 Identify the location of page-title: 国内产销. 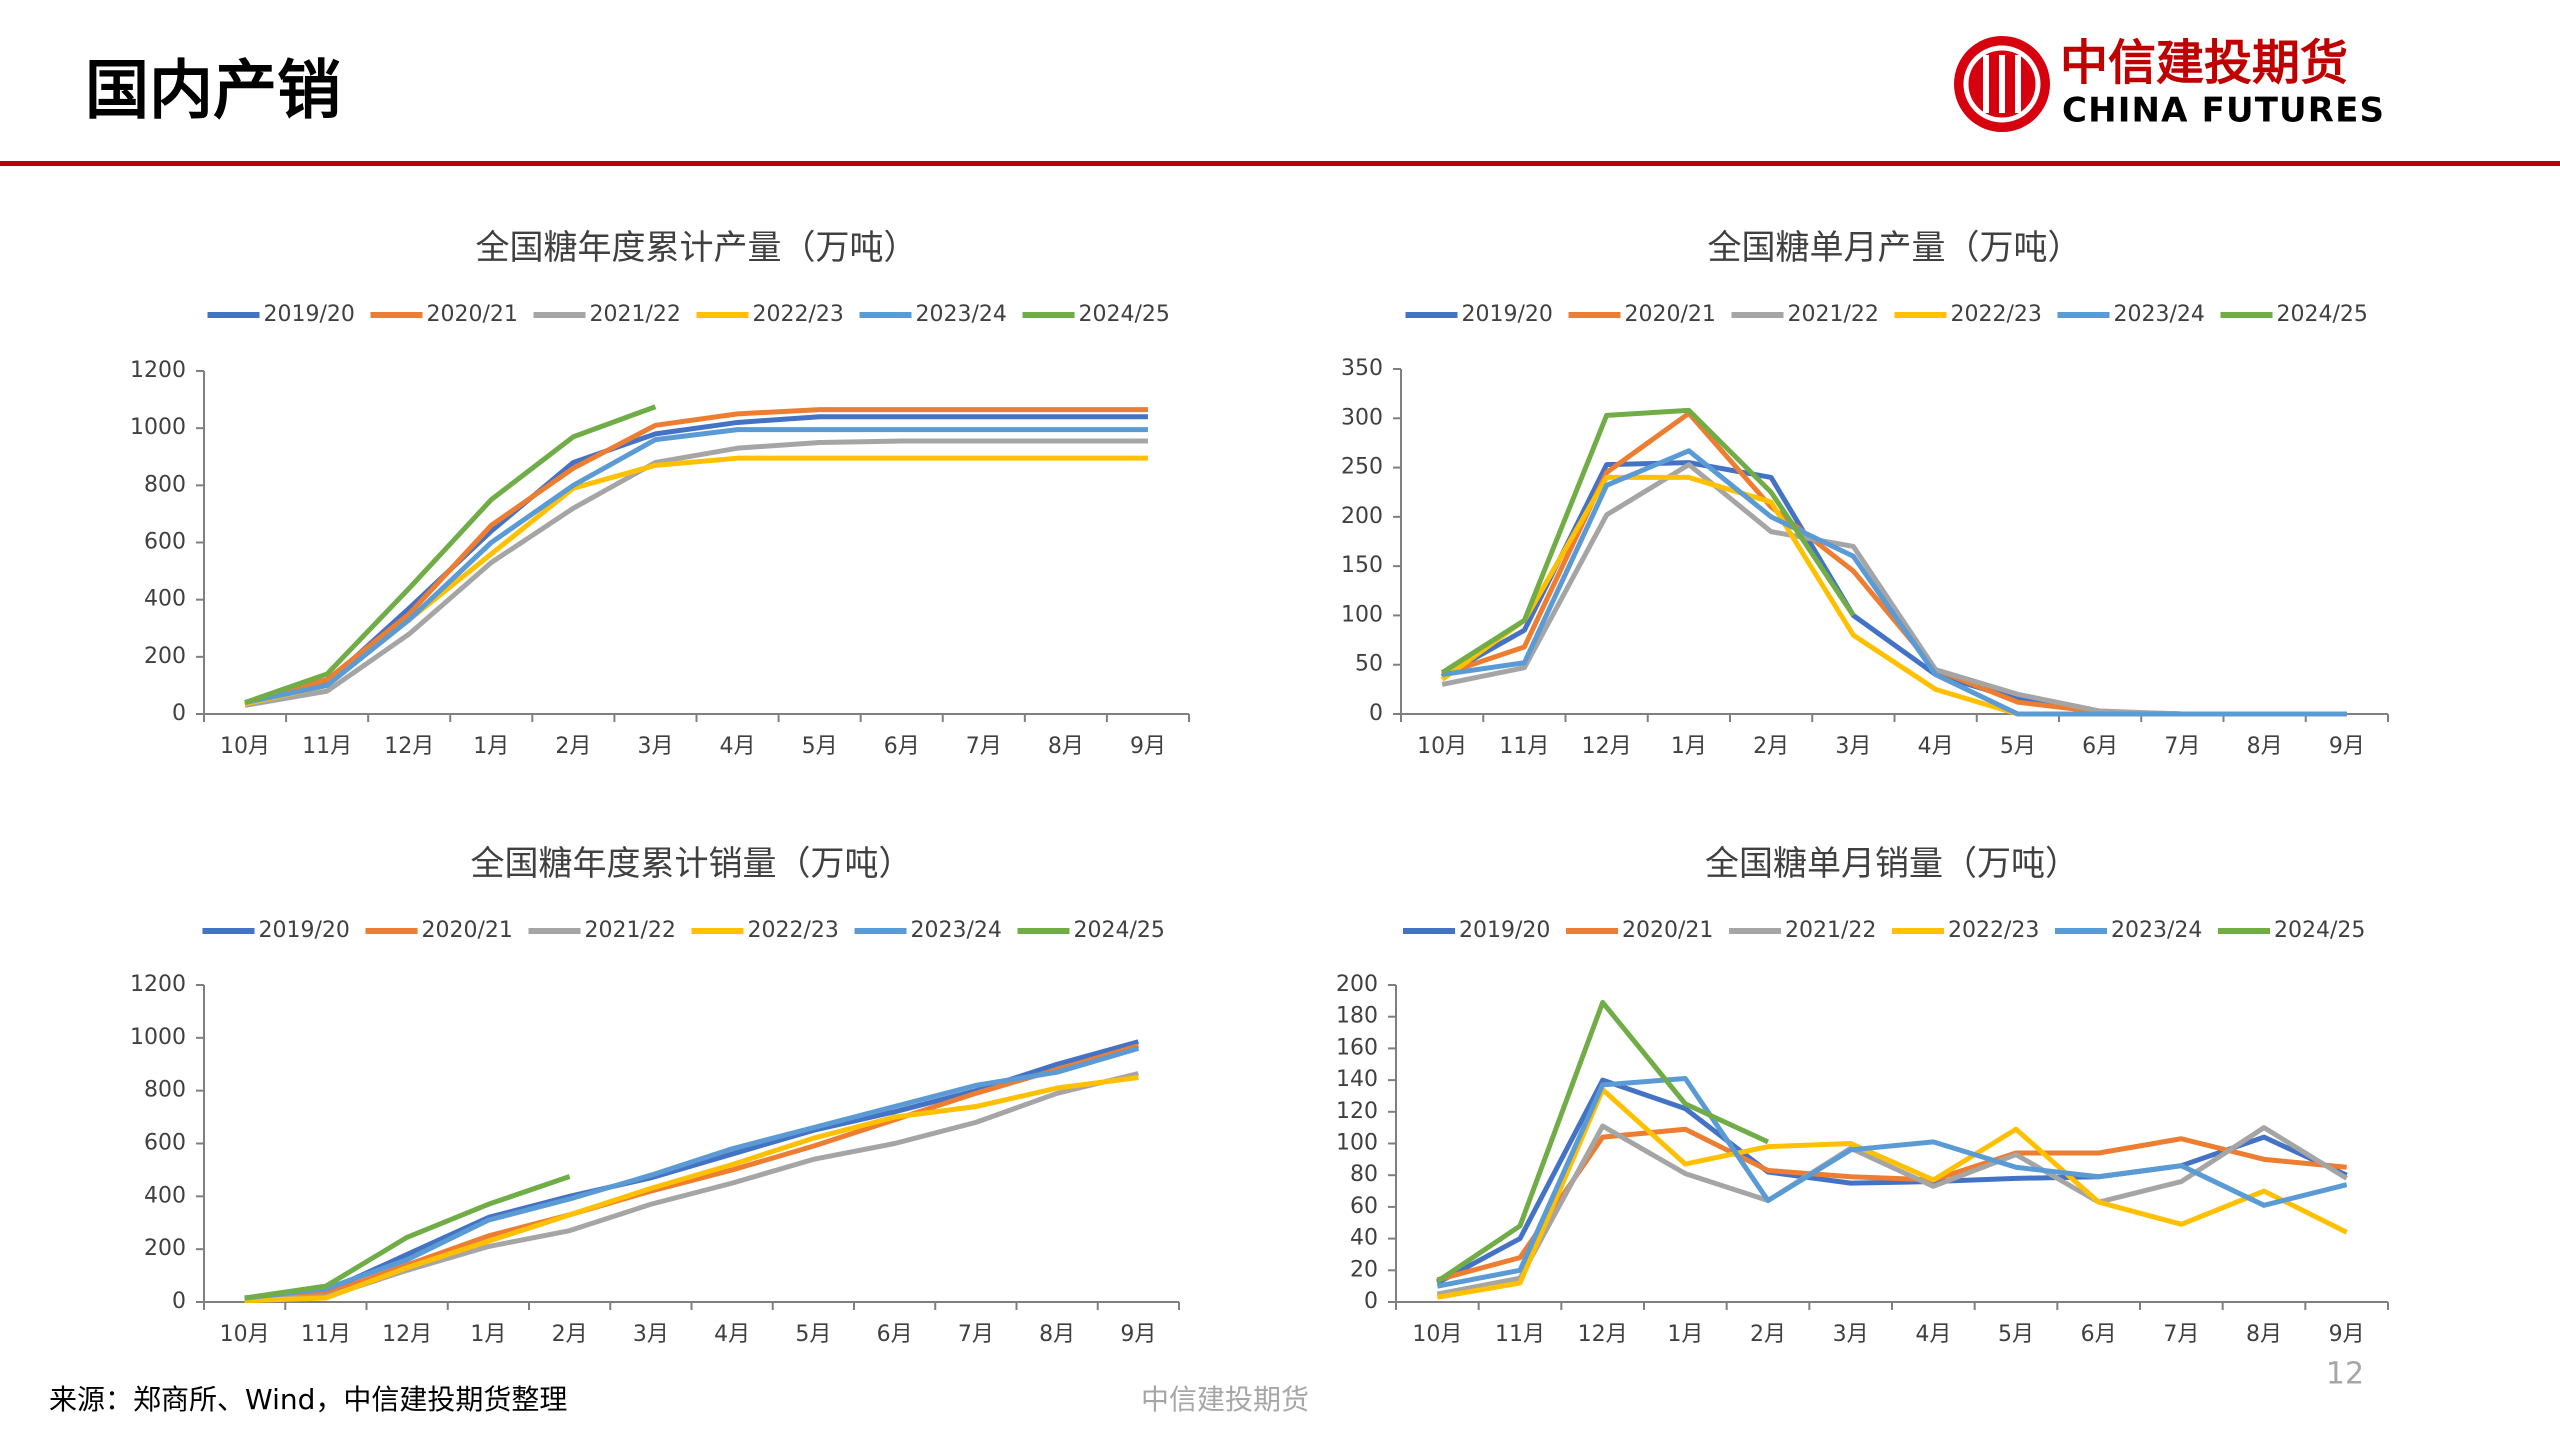
(213, 92).